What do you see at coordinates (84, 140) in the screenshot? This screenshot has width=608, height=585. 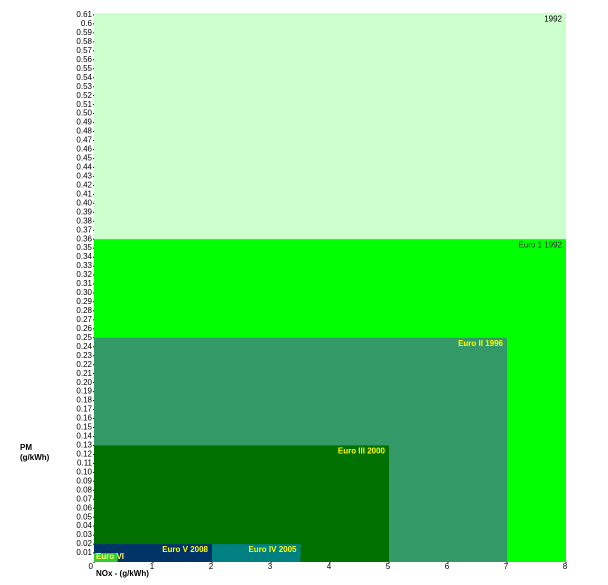 I see `y-tick-label: 0.47` at bounding box center [84, 140].